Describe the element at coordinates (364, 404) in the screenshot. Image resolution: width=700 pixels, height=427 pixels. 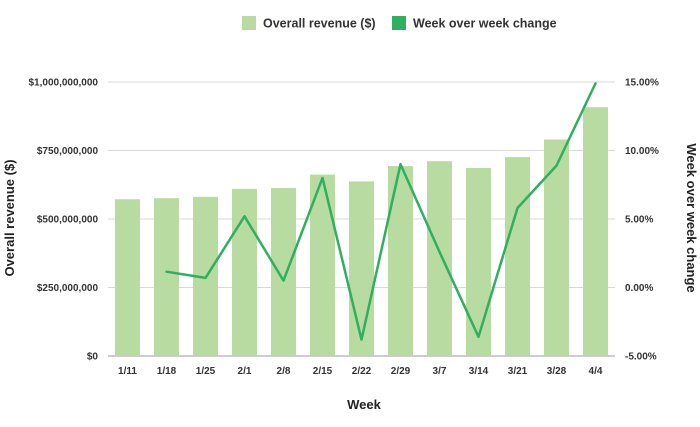
I see `x-axis-title: Week` at that location.